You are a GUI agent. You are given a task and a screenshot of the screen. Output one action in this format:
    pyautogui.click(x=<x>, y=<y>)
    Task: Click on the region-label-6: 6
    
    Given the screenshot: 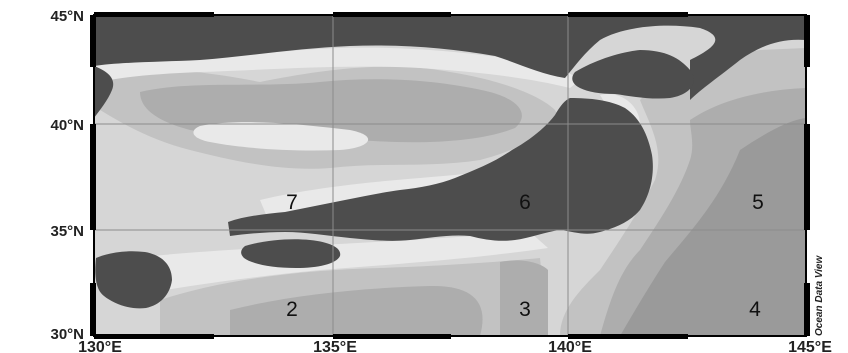 What is the action you would take?
    pyautogui.click(x=525, y=202)
    